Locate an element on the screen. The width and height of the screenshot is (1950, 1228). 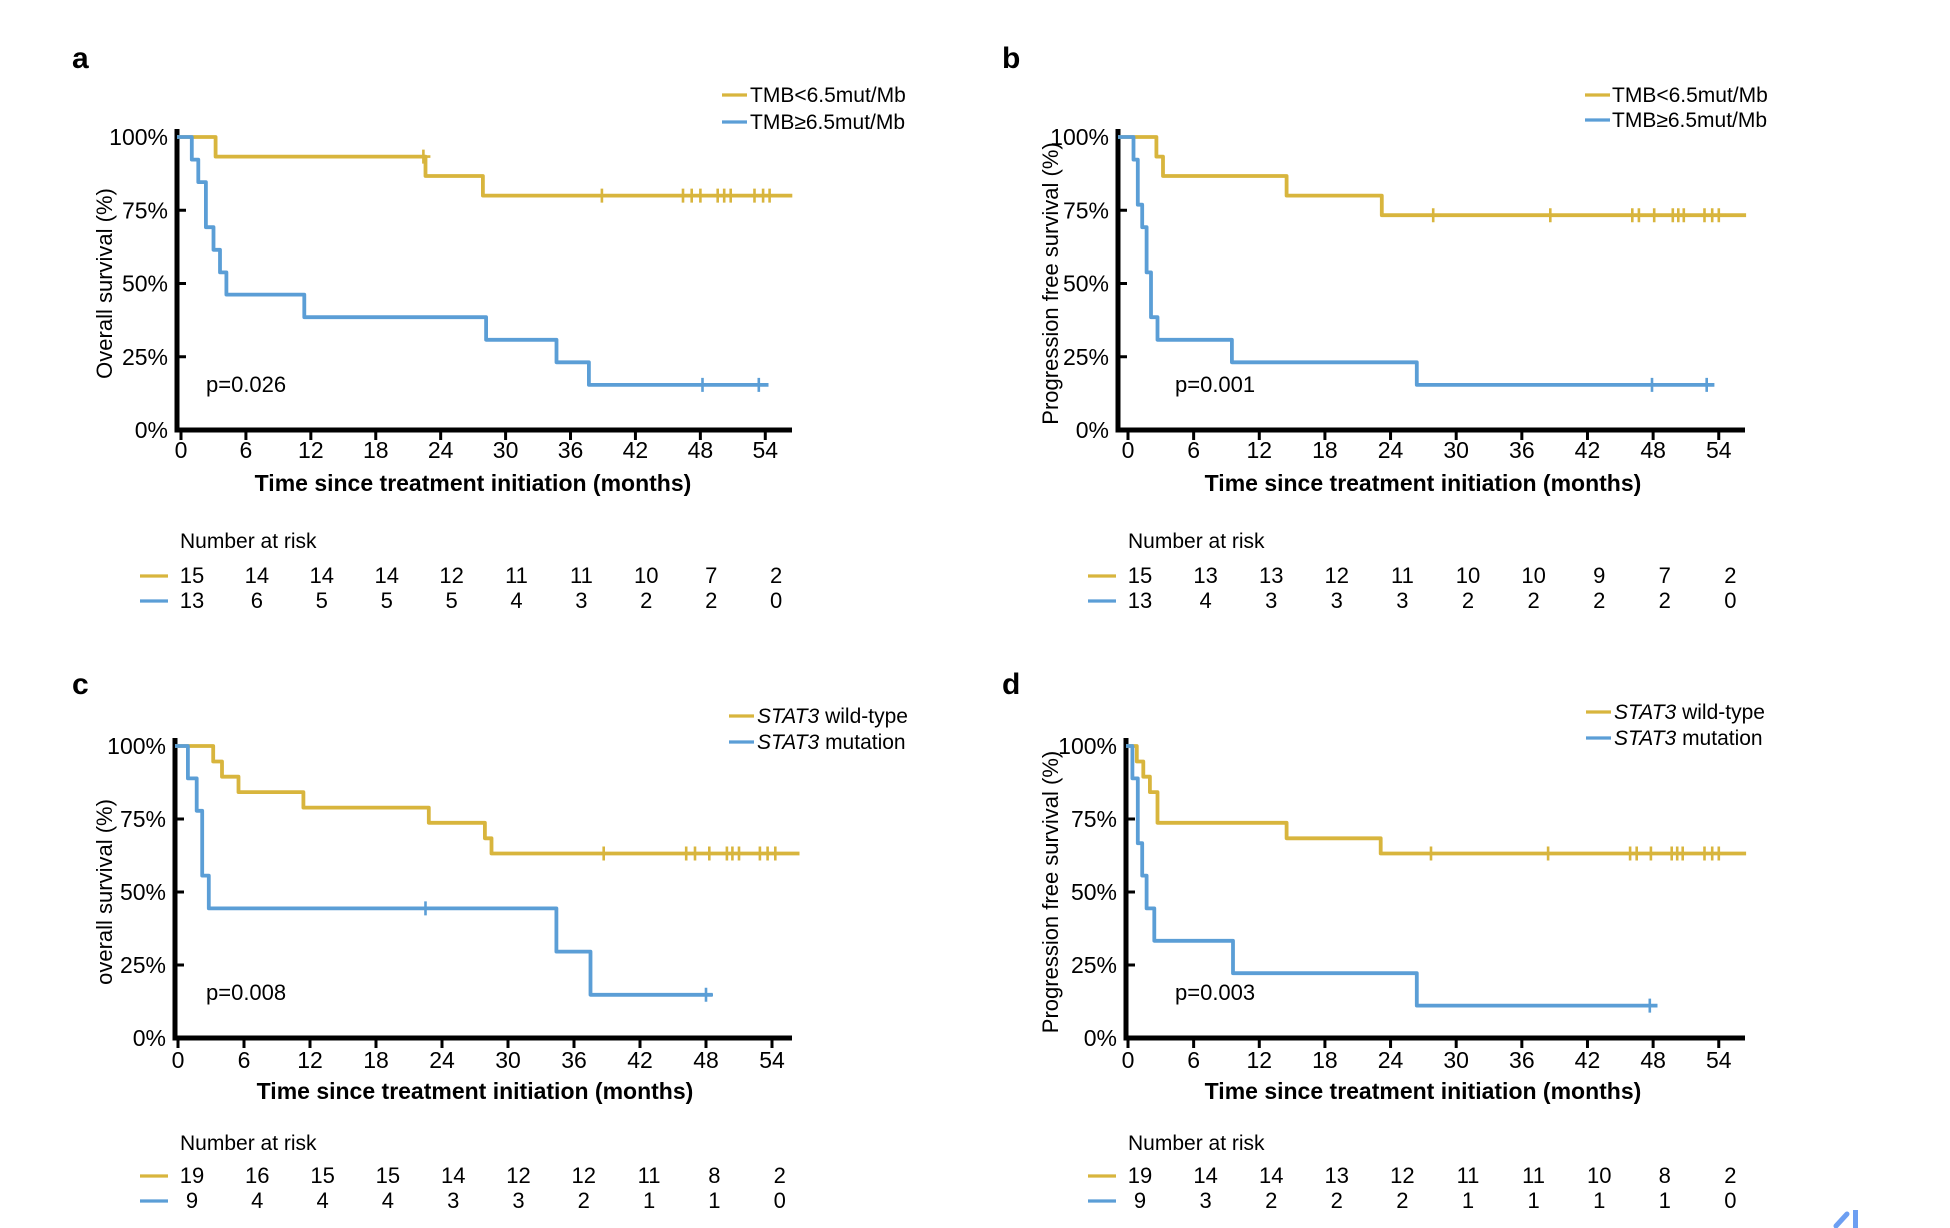
corner-artifact is located at coordinates (1845, 1219).